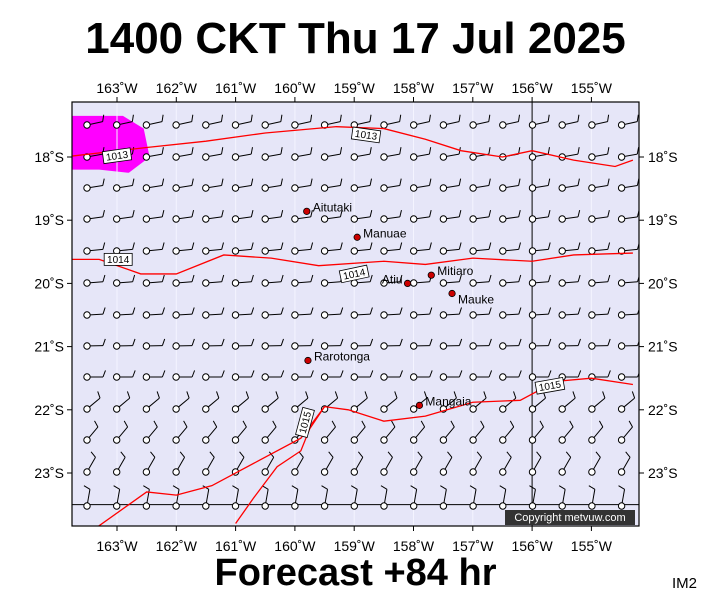 This screenshot has width=711, height=600. I want to click on isobar-value: 1013, so click(366, 136).